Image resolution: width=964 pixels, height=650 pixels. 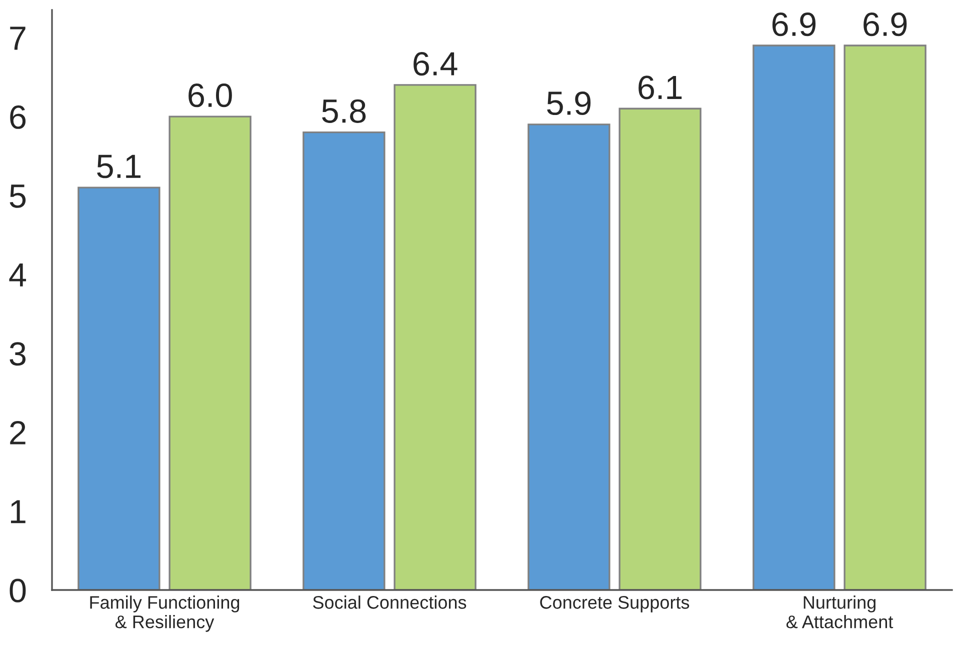 What do you see at coordinates (118, 166) in the screenshot?
I see `data-label: 5.1` at bounding box center [118, 166].